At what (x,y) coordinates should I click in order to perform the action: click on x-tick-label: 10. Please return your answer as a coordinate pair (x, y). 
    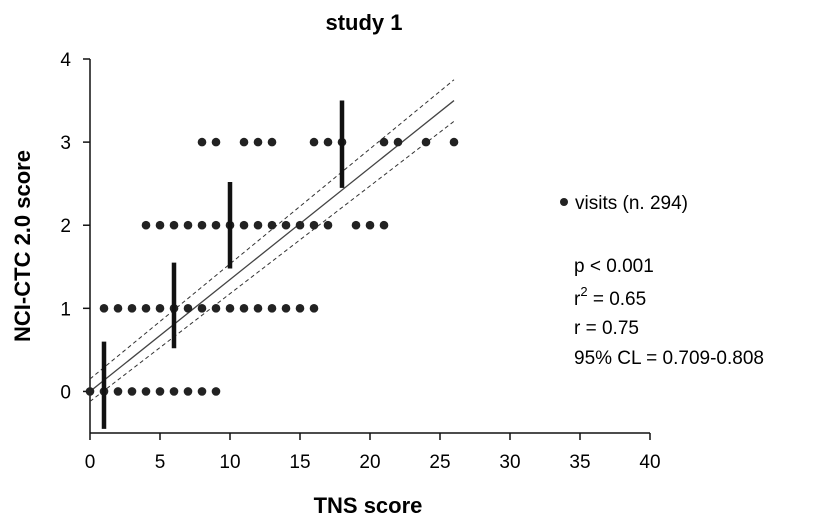
    Looking at the image, I should click on (229, 462).